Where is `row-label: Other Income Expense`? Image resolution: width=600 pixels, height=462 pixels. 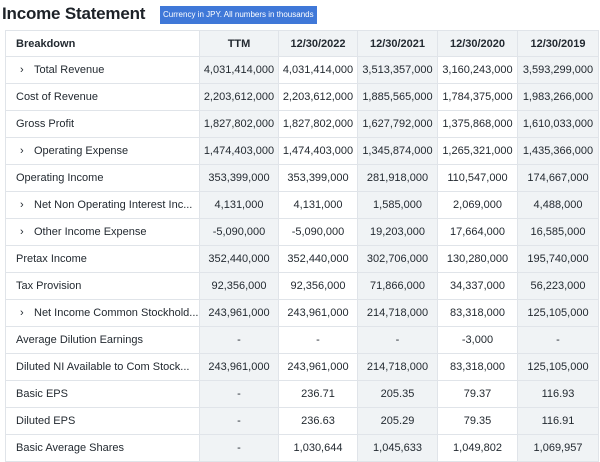 row-label: Other Income Expense is located at coordinates (90, 232).